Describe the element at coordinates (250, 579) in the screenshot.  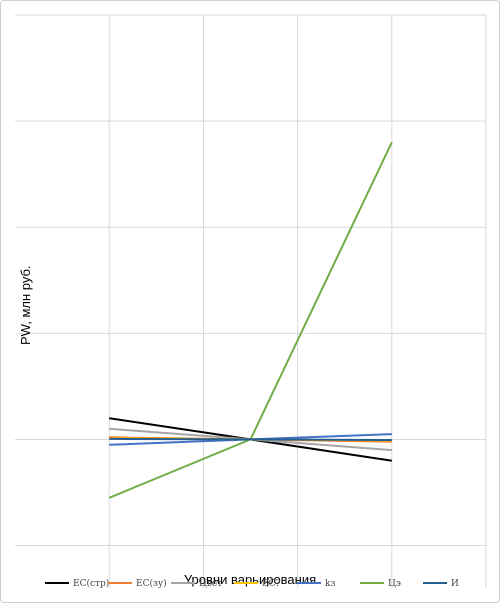
I see `x-axis-label: Уровни варьирования` at that location.